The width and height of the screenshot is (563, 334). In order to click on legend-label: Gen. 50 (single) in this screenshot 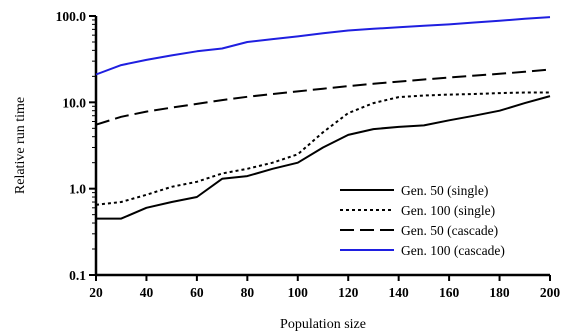, I will do `click(444, 190)`.